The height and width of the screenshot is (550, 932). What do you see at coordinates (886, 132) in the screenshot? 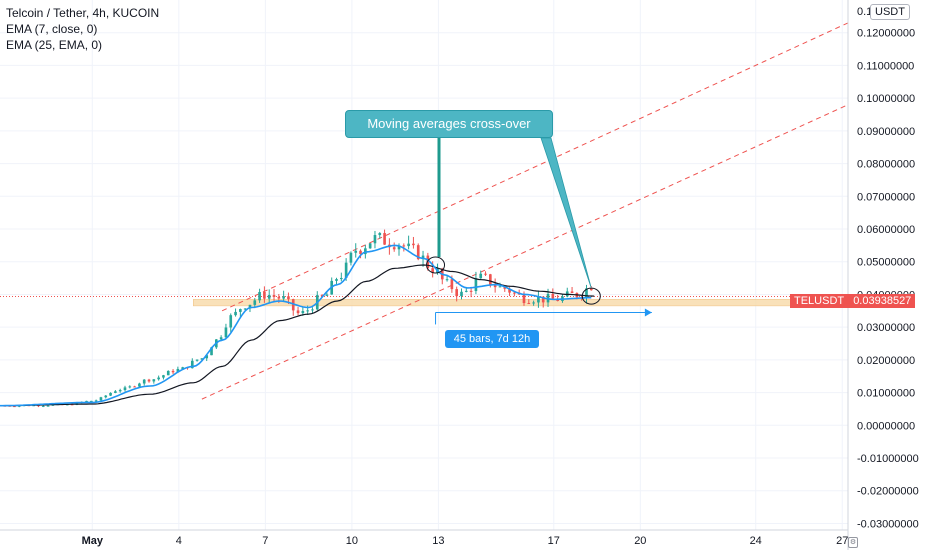
I see `y-tick-label: 0.09000000` at bounding box center [886, 132].